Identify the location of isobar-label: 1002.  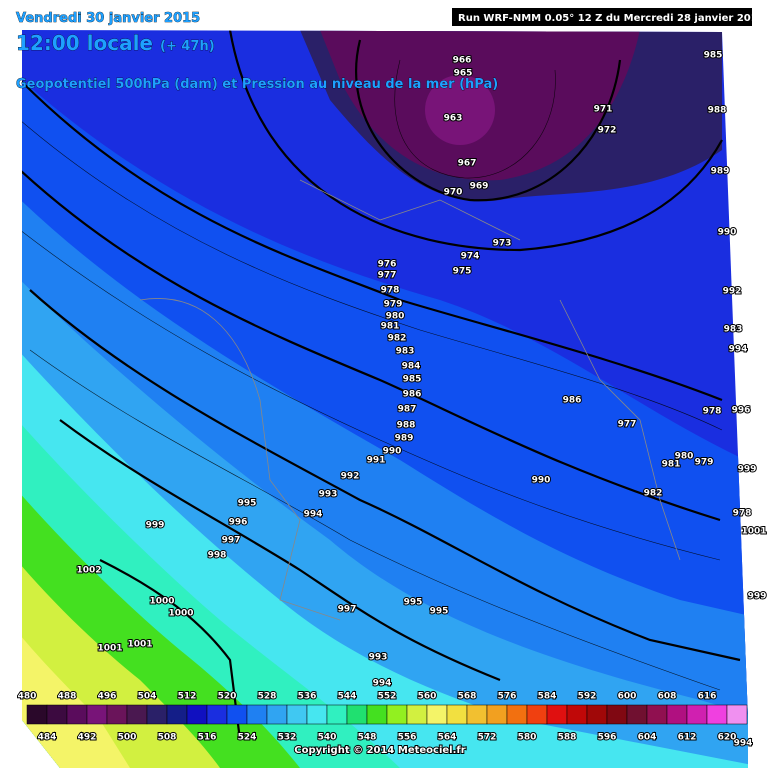
(88, 571).